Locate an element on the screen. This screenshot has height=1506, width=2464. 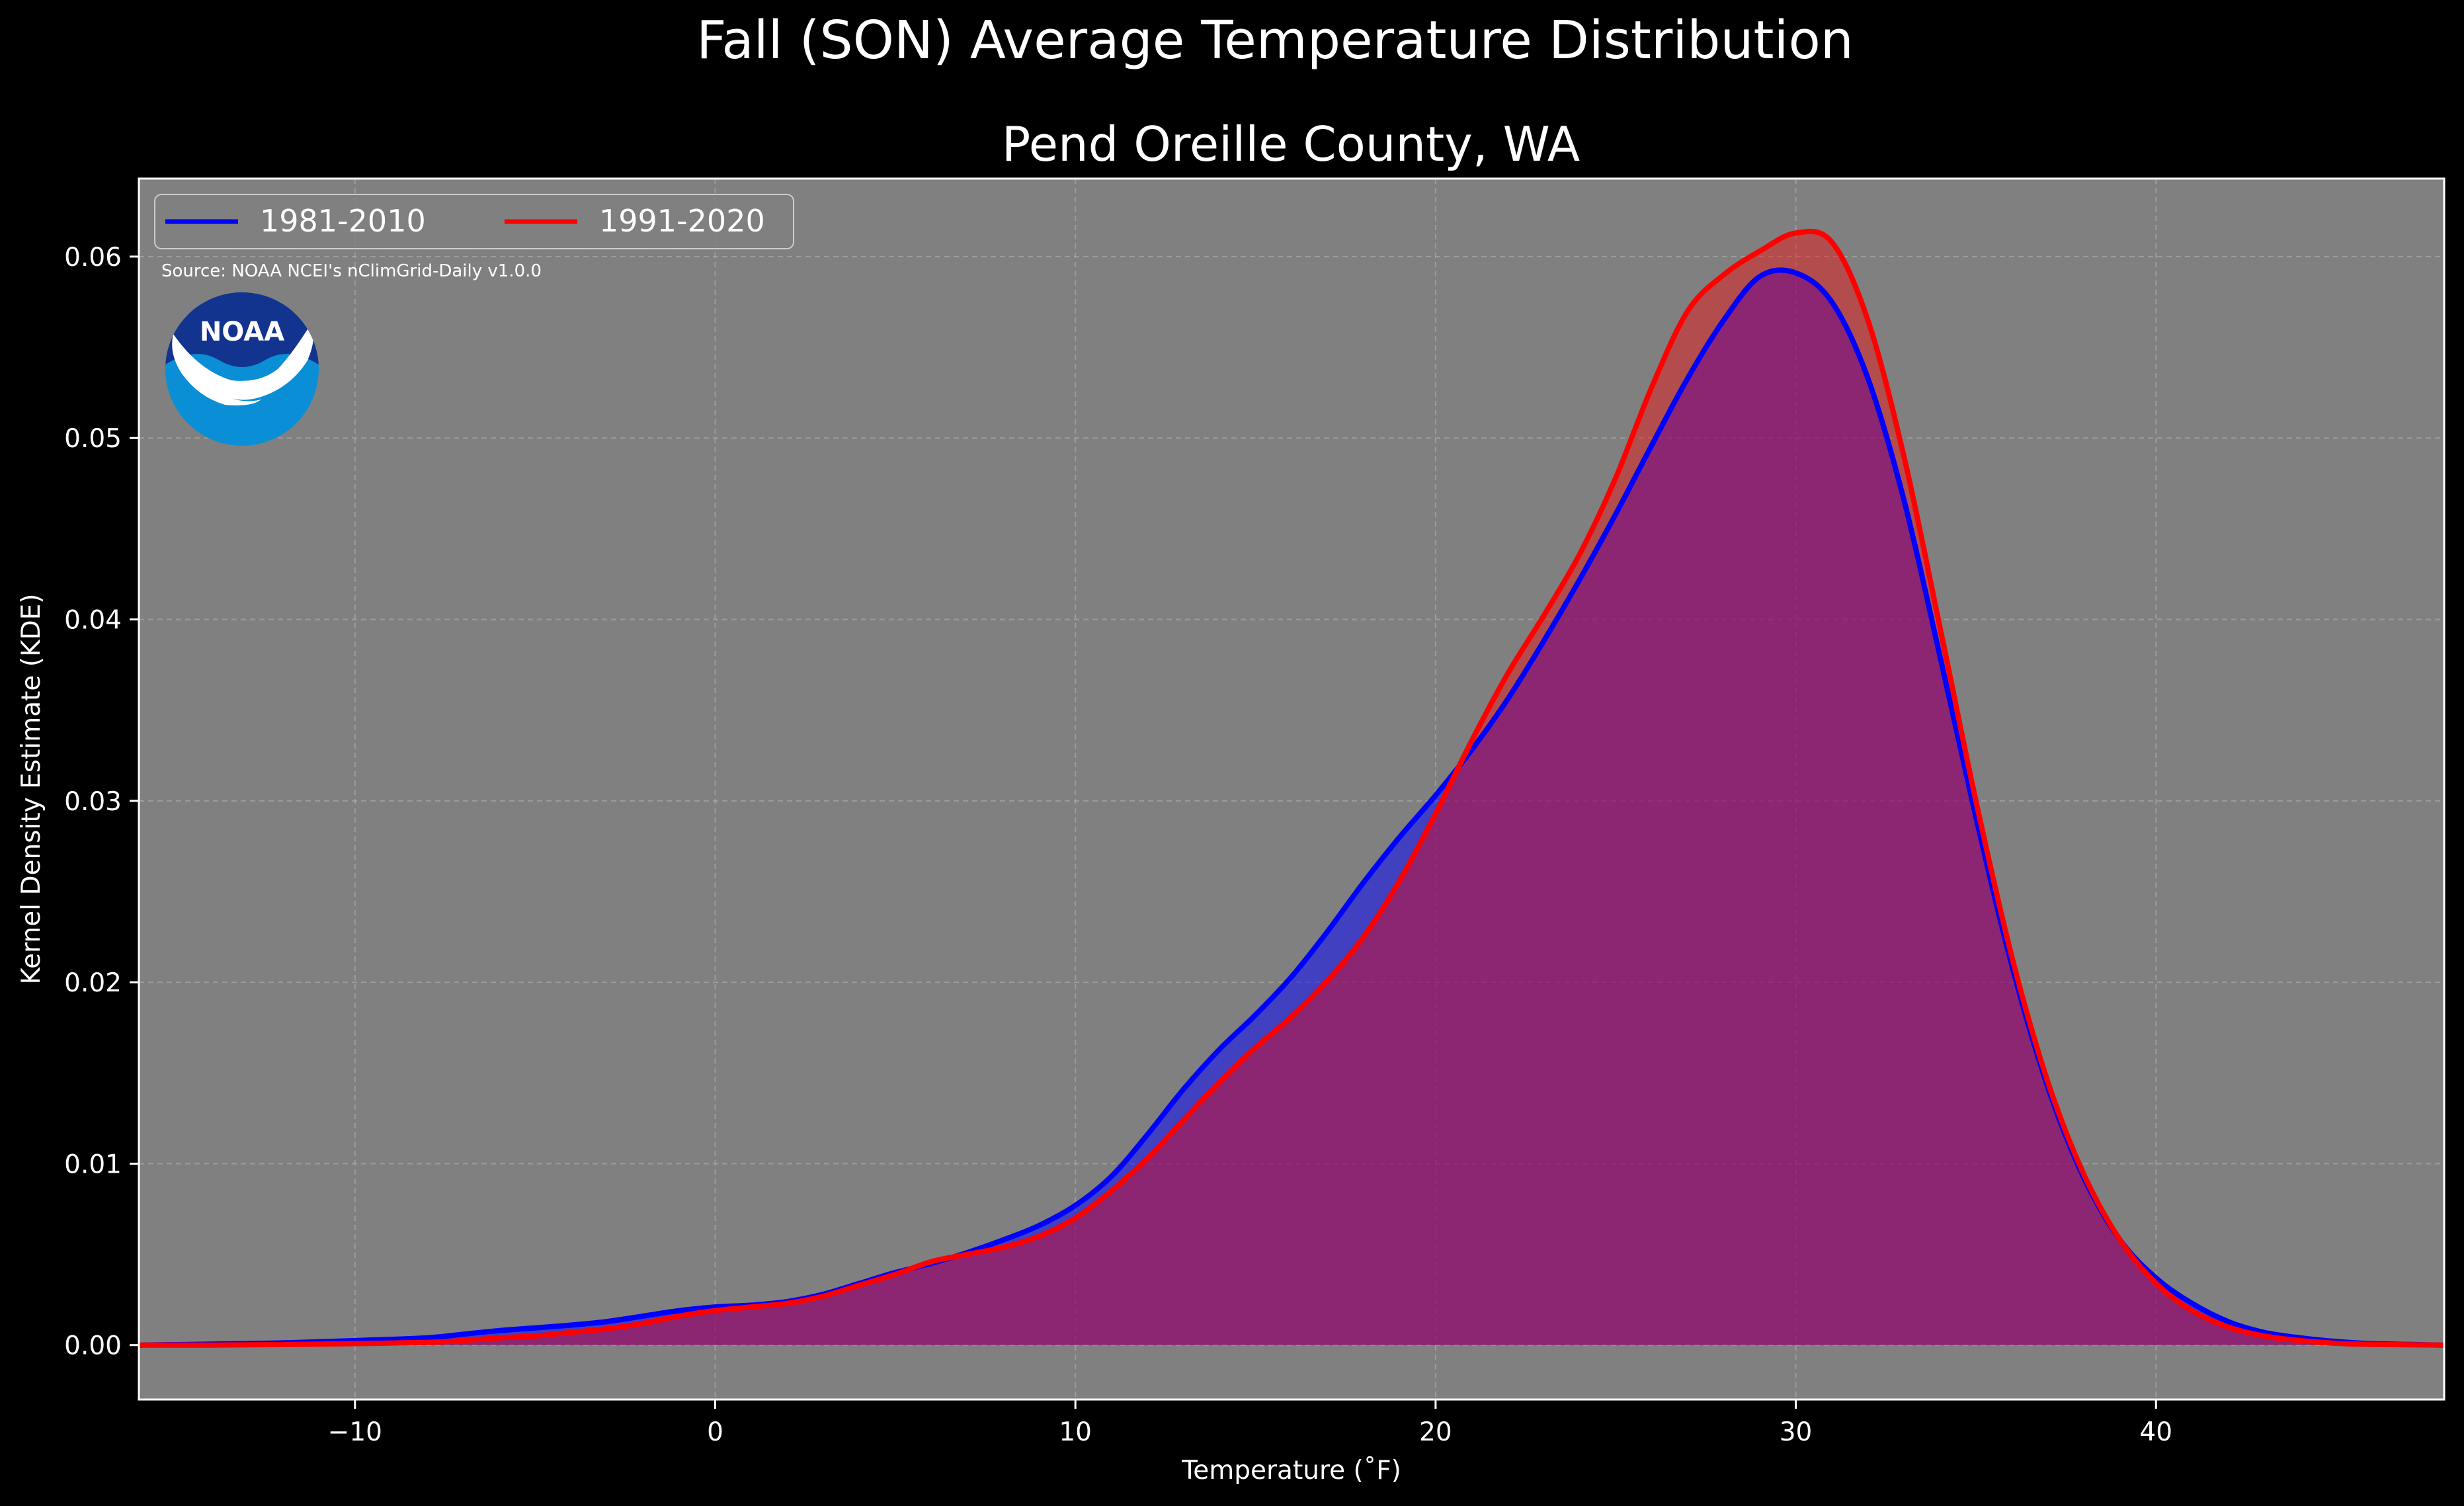
x-tick-label: −10 is located at coordinates (355, 1432).